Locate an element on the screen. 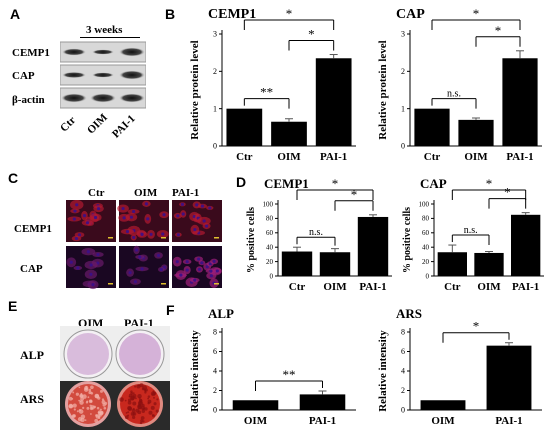 This screenshot has height=435, width=550. chart-title: CAP is located at coordinates (410, 14).